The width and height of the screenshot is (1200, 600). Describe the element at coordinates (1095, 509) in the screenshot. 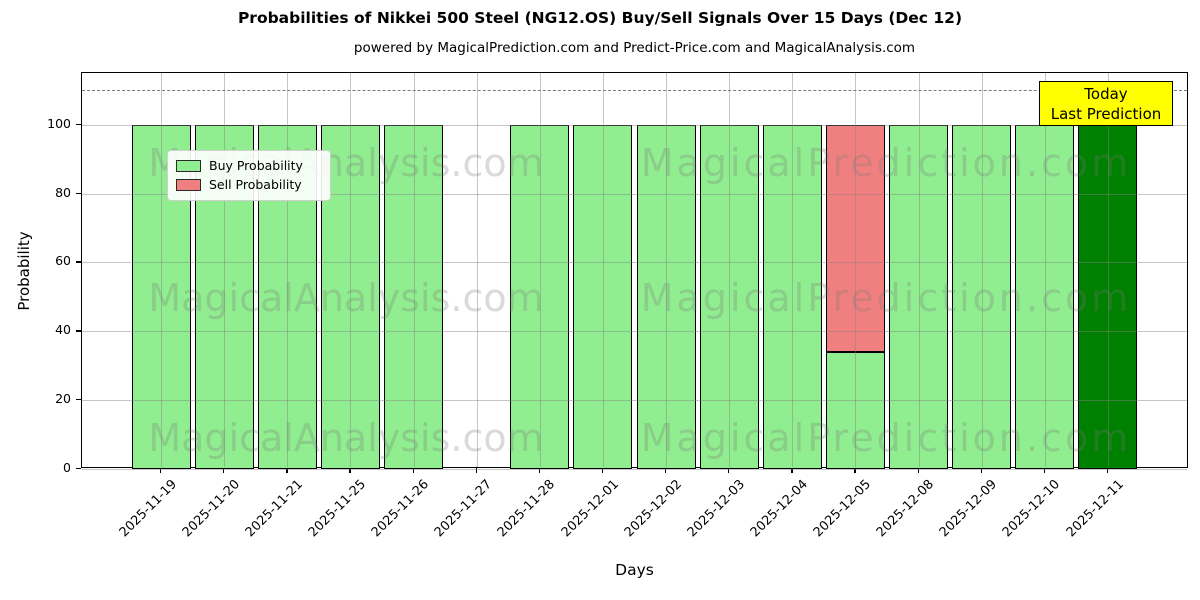

I see `x-tick-label: 2025-12-11` at that location.